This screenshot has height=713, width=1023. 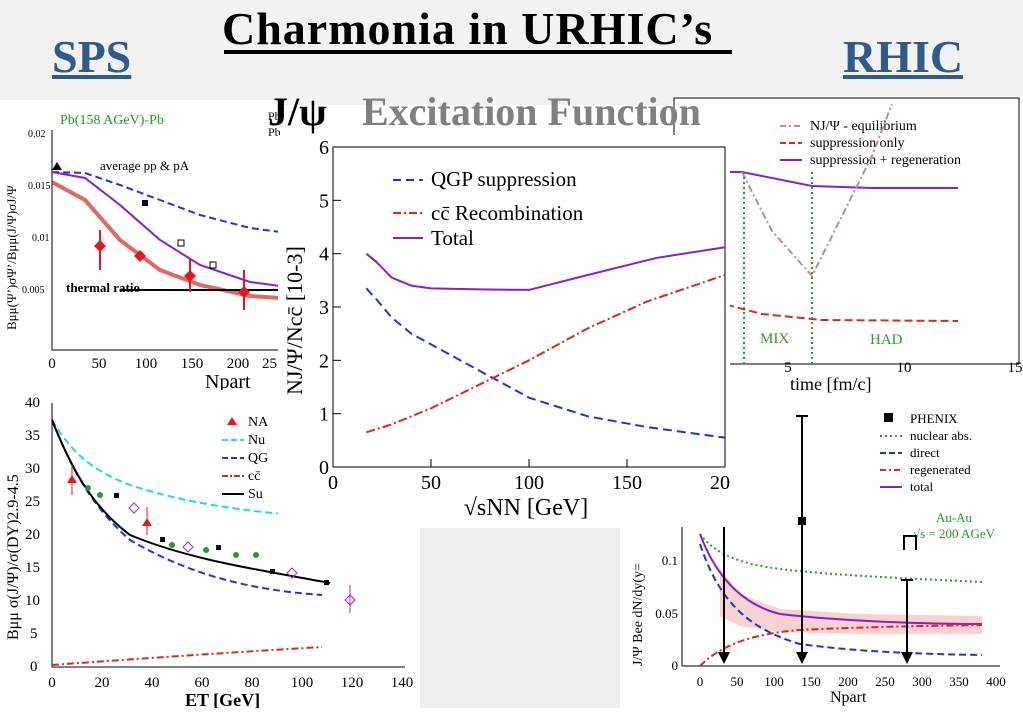 What do you see at coordinates (258, 422) in the screenshot?
I see `legend-entry: NA` at bounding box center [258, 422].